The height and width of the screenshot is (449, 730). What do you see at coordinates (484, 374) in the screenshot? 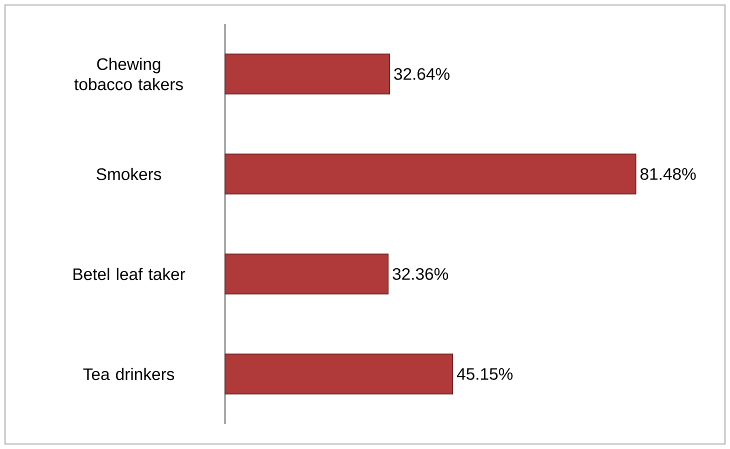
I see `data-label: 45.15%` at bounding box center [484, 374].